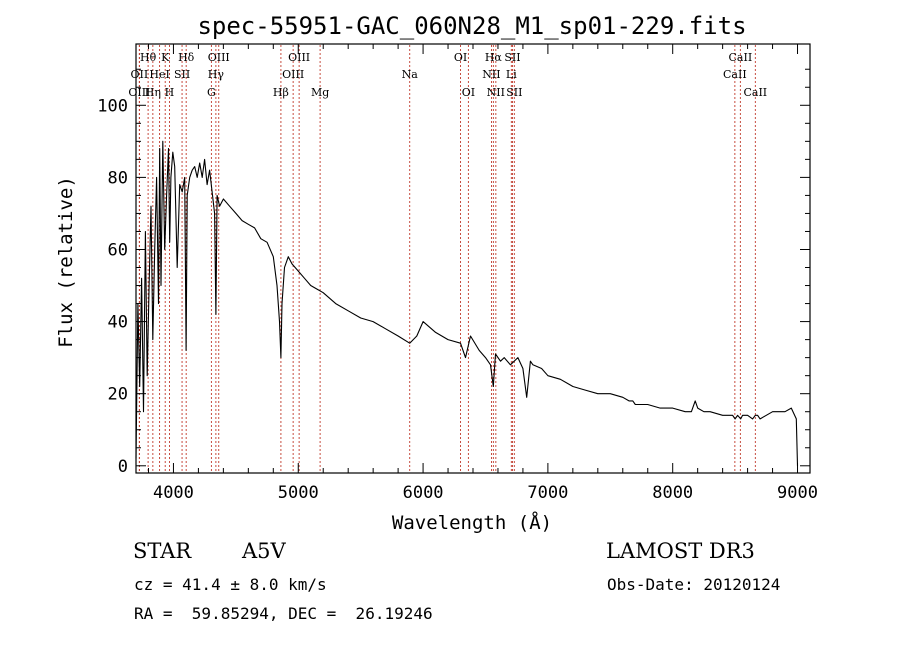 This screenshot has height=649, width=900. What do you see at coordinates (672, 493) in the screenshot?
I see `x-tick-label: 8000` at bounding box center [672, 493].